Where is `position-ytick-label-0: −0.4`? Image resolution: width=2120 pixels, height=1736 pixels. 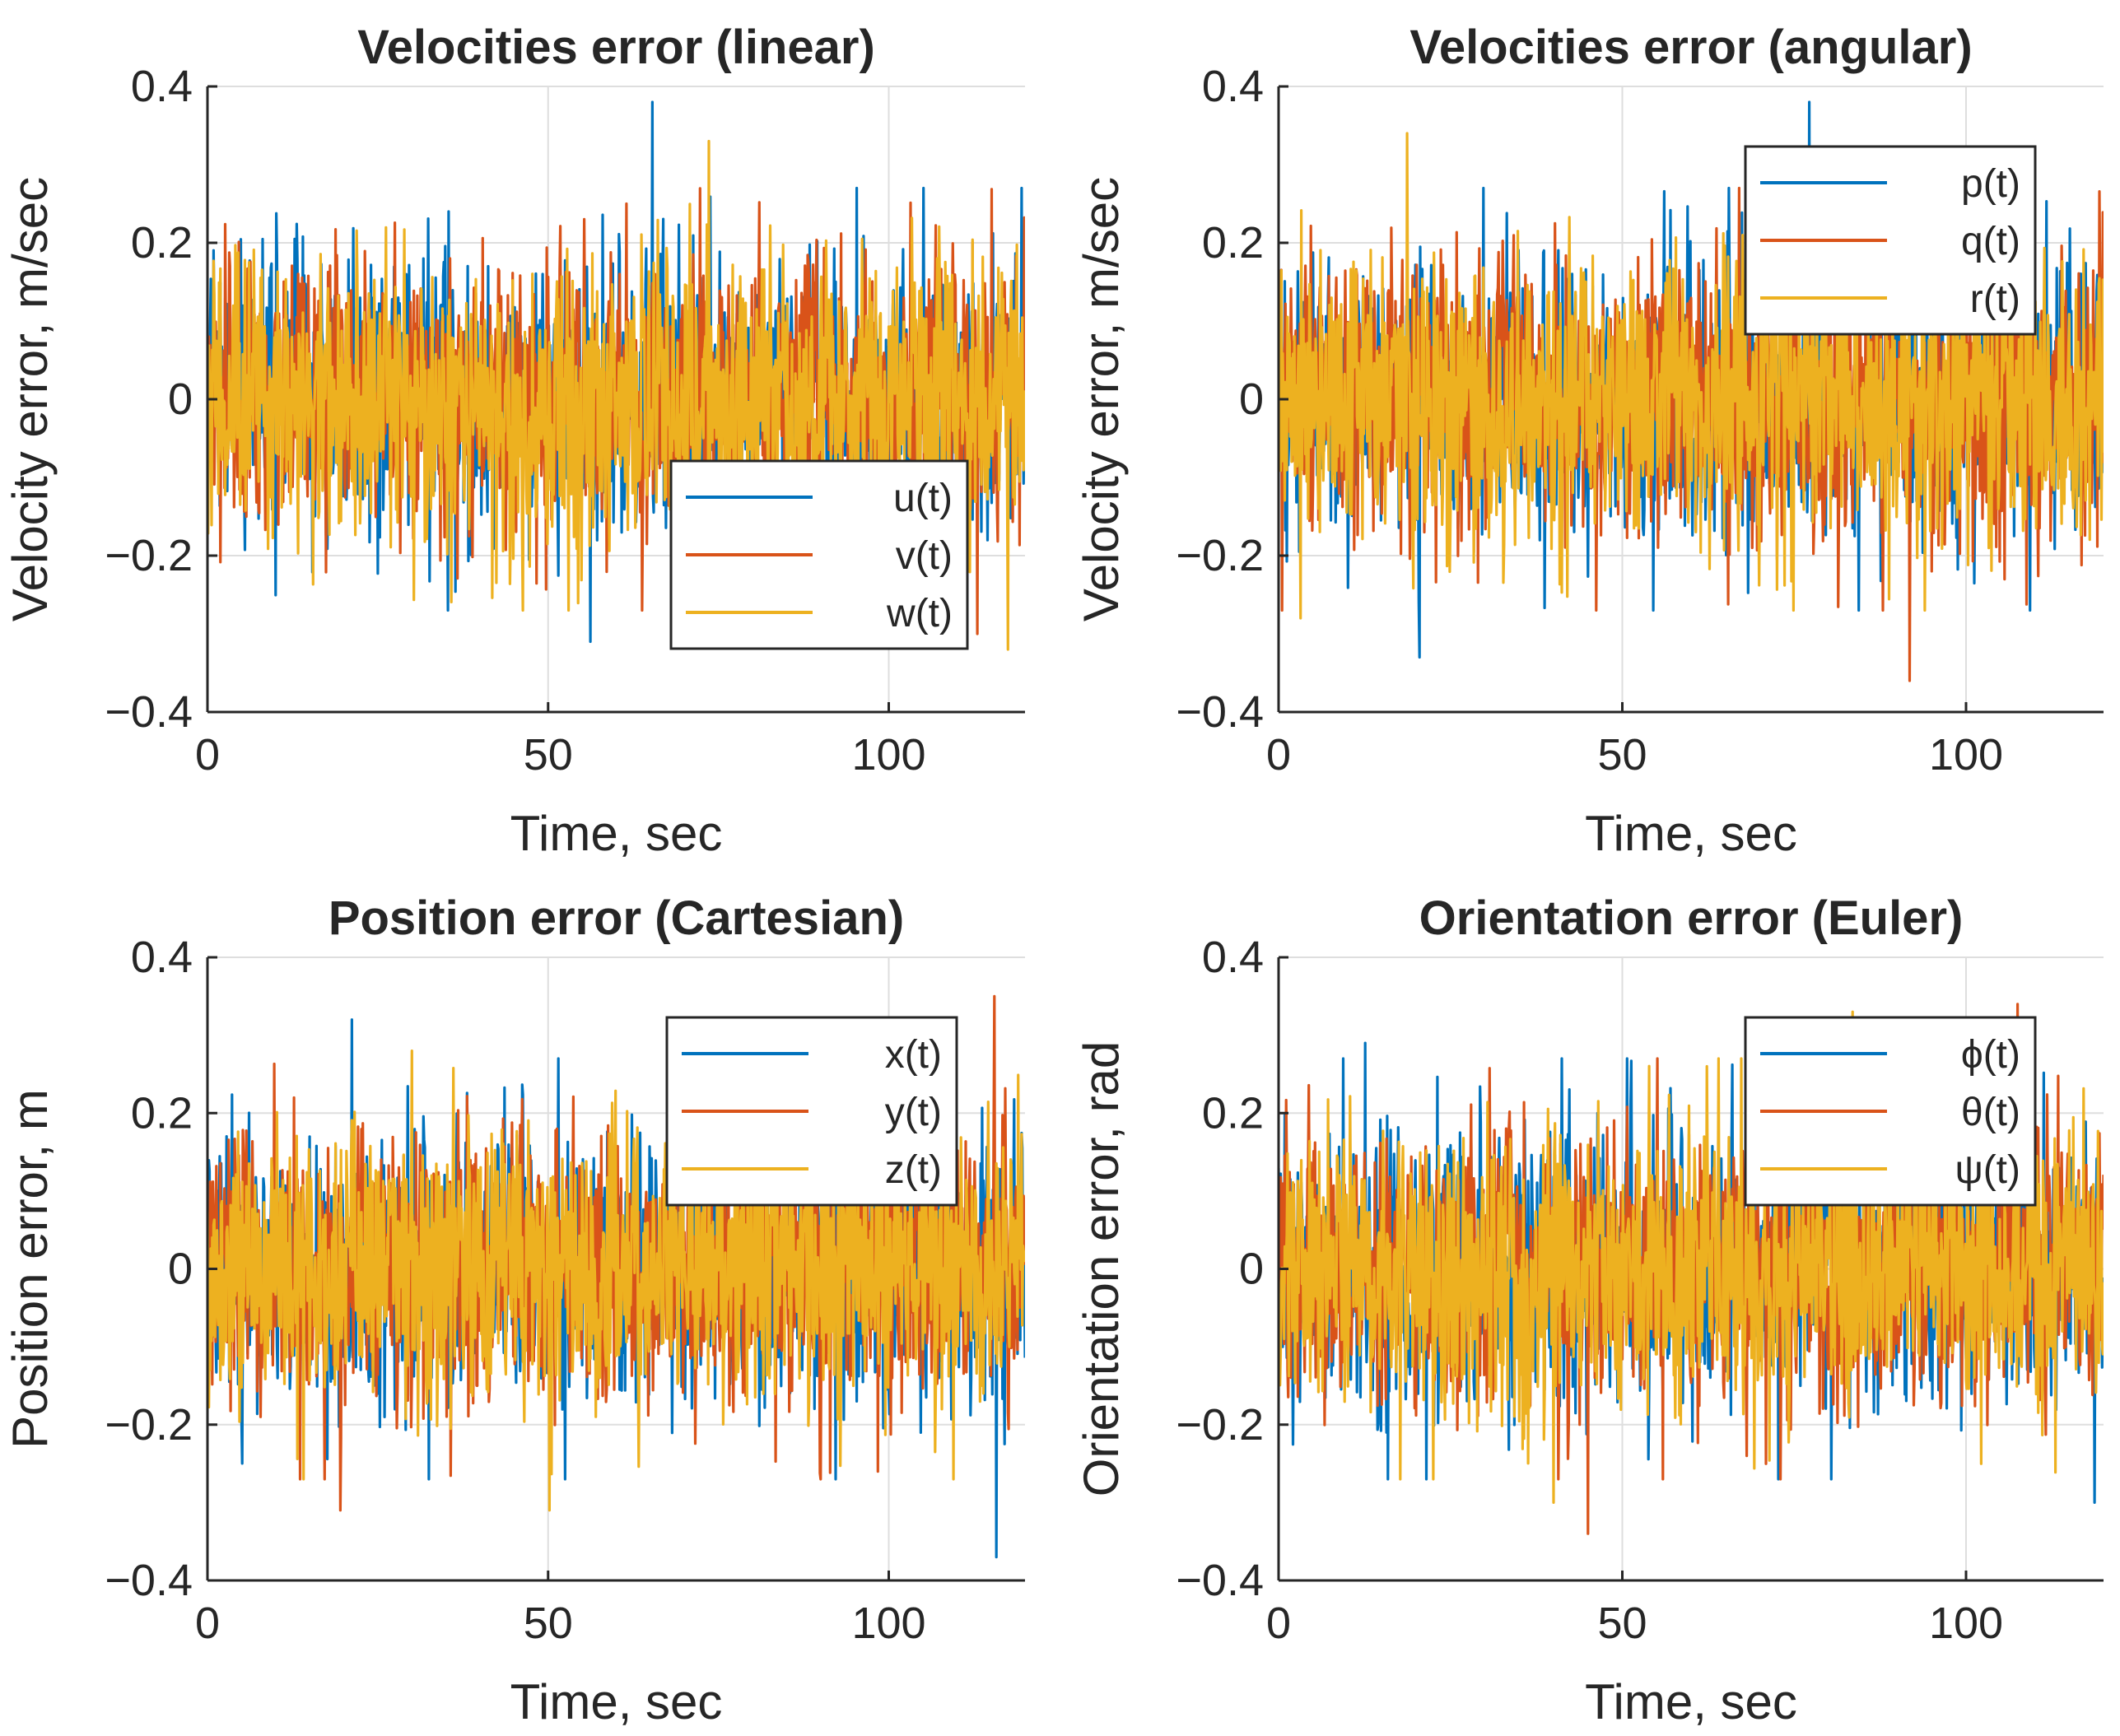
position-ytick-label-0: −0.4 is located at coordinates (149, 1580).